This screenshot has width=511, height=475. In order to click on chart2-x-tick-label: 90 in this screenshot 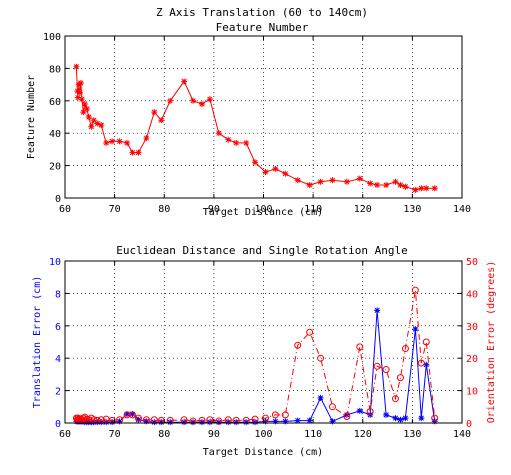, I will do `click(214, 434)`.